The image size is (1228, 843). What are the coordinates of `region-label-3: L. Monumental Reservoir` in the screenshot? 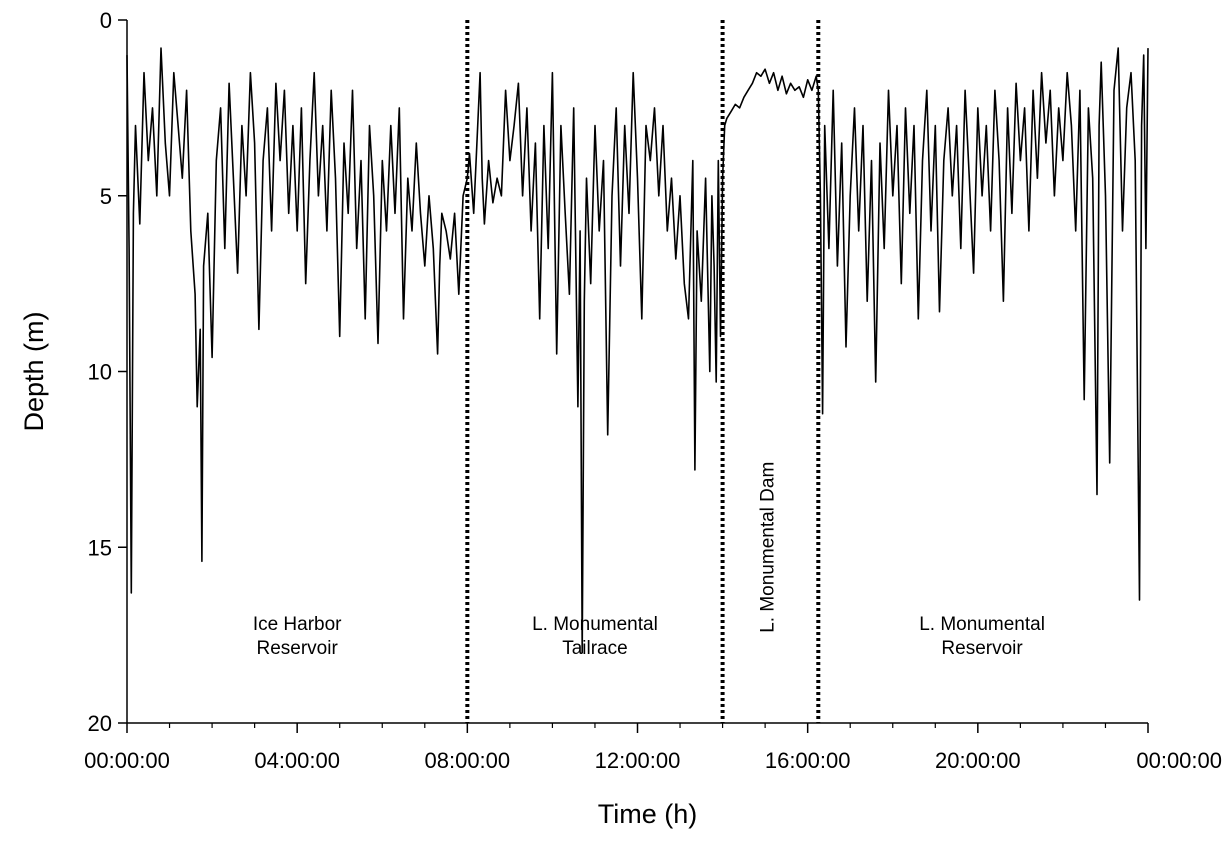 It's located at (982, 636).